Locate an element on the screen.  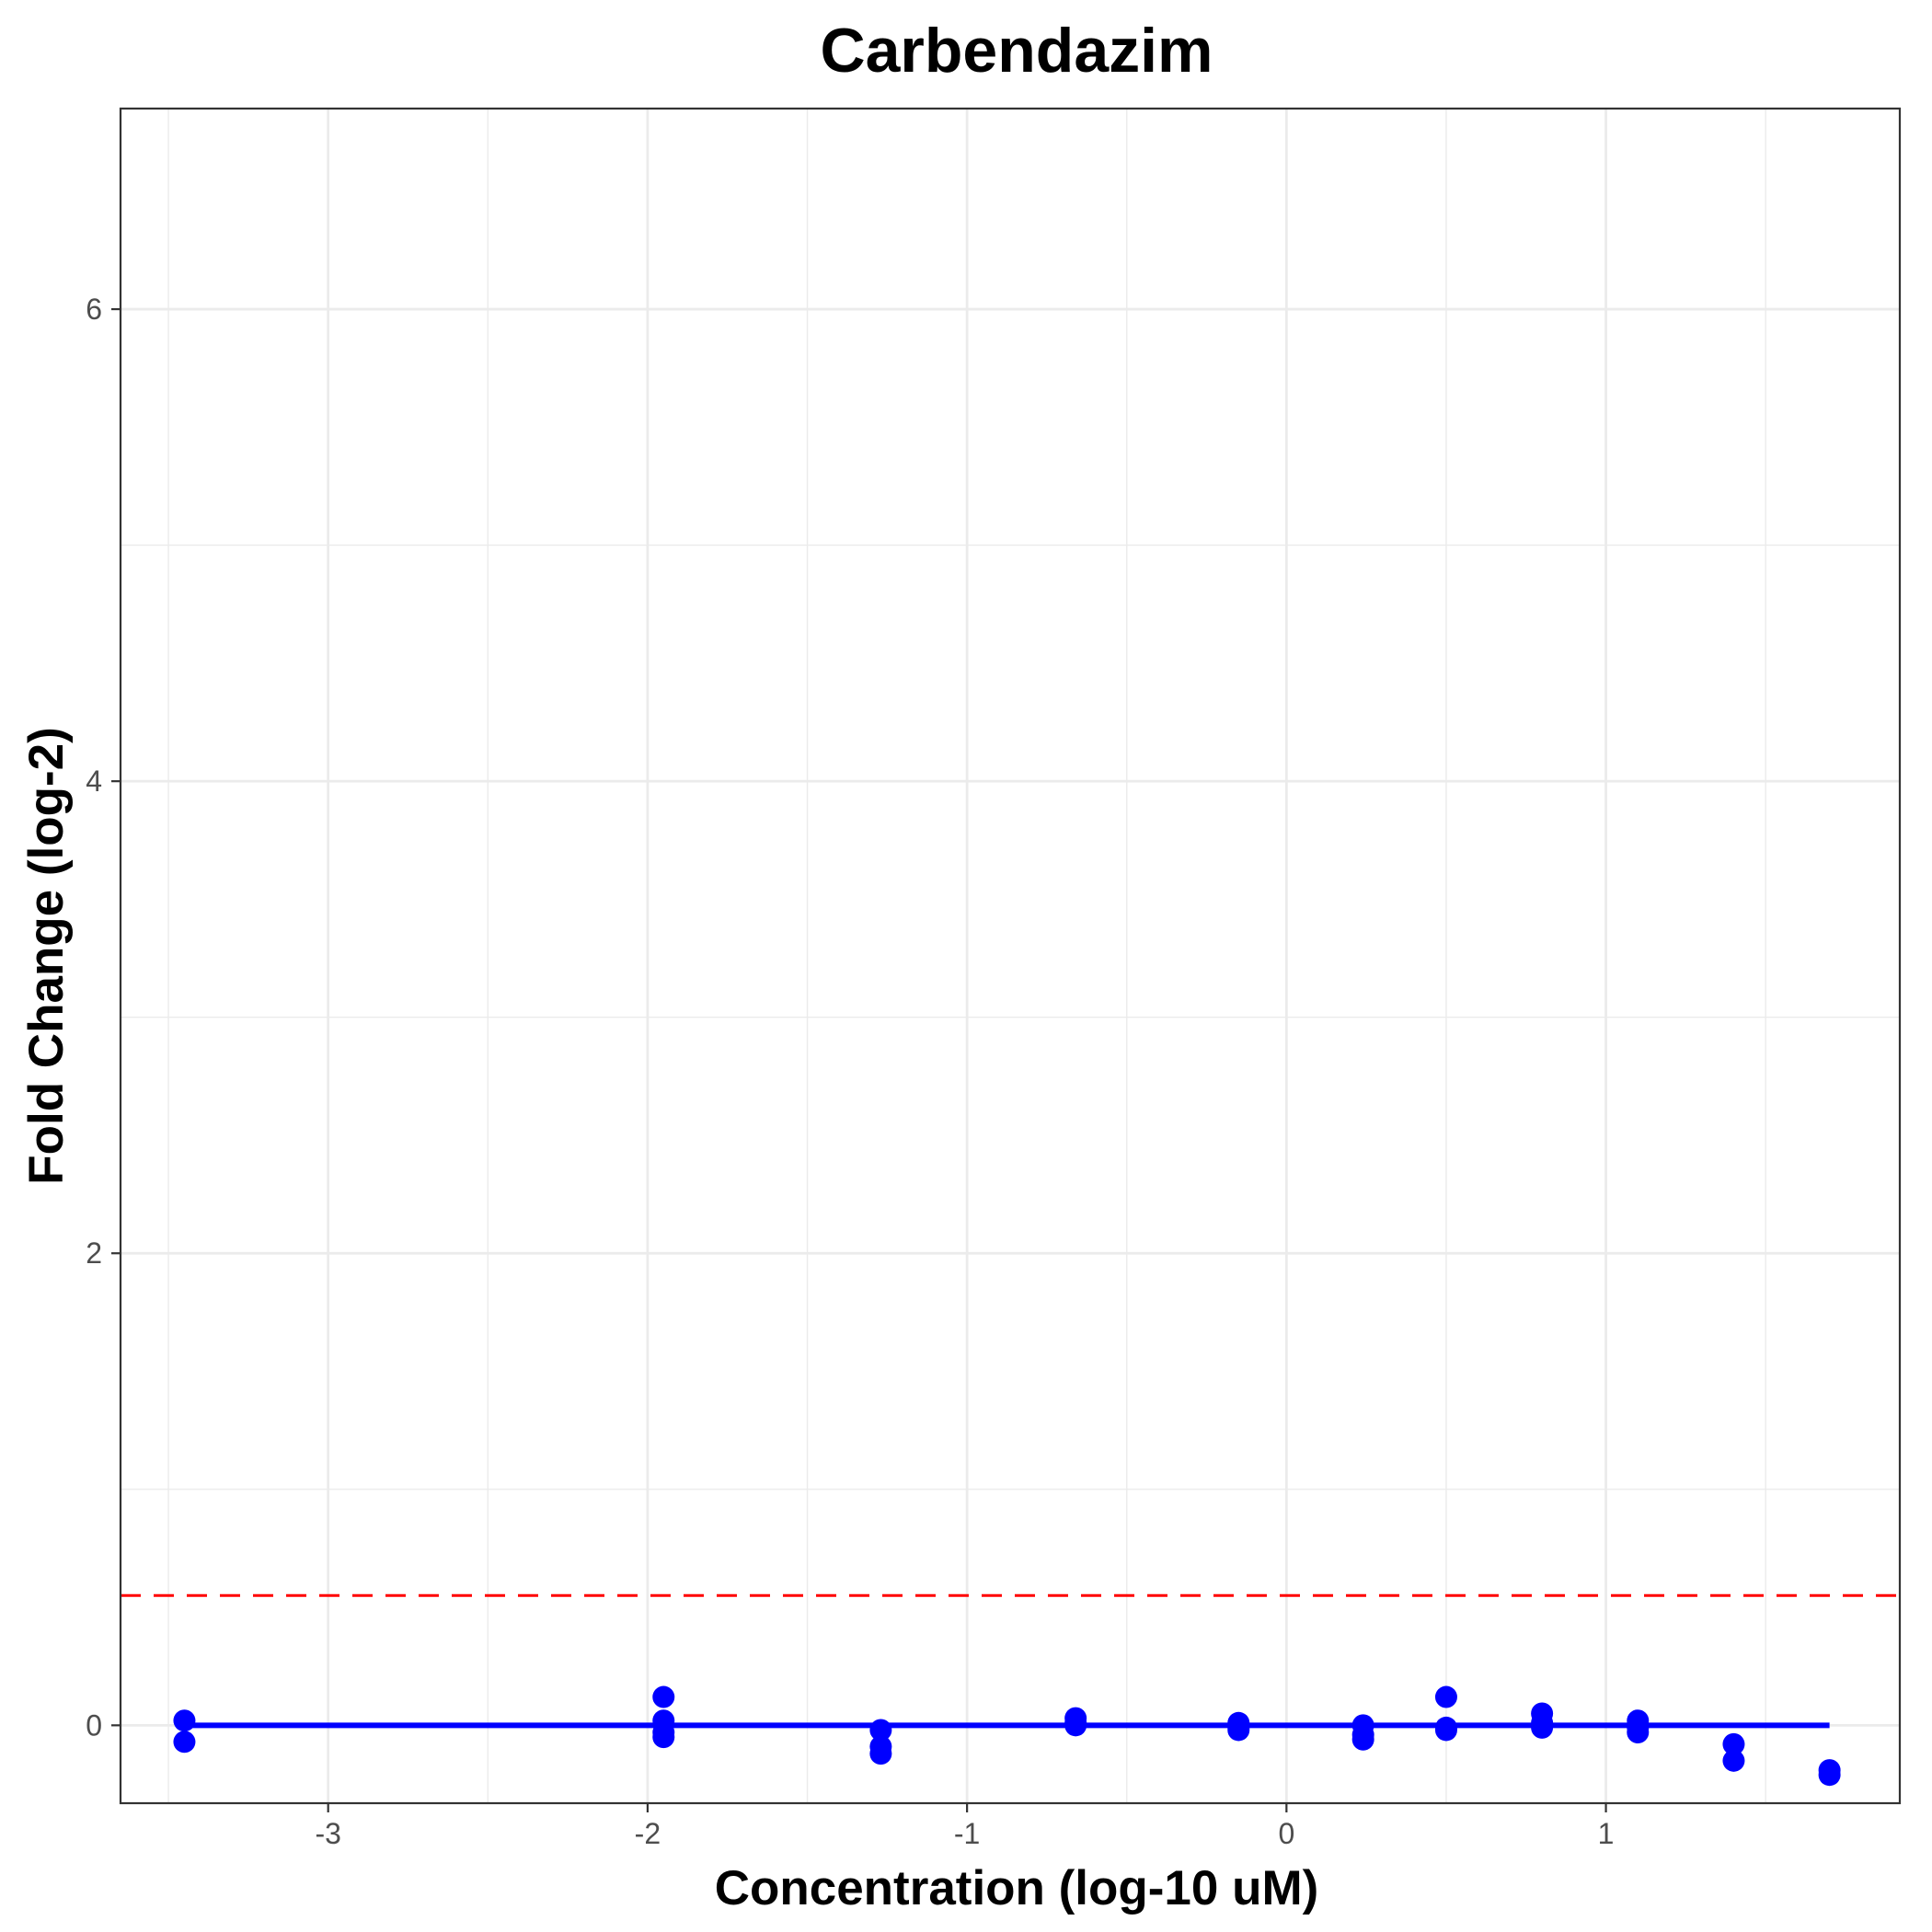
chart-title: Carbendazim is located at coordinates (1017, 51).